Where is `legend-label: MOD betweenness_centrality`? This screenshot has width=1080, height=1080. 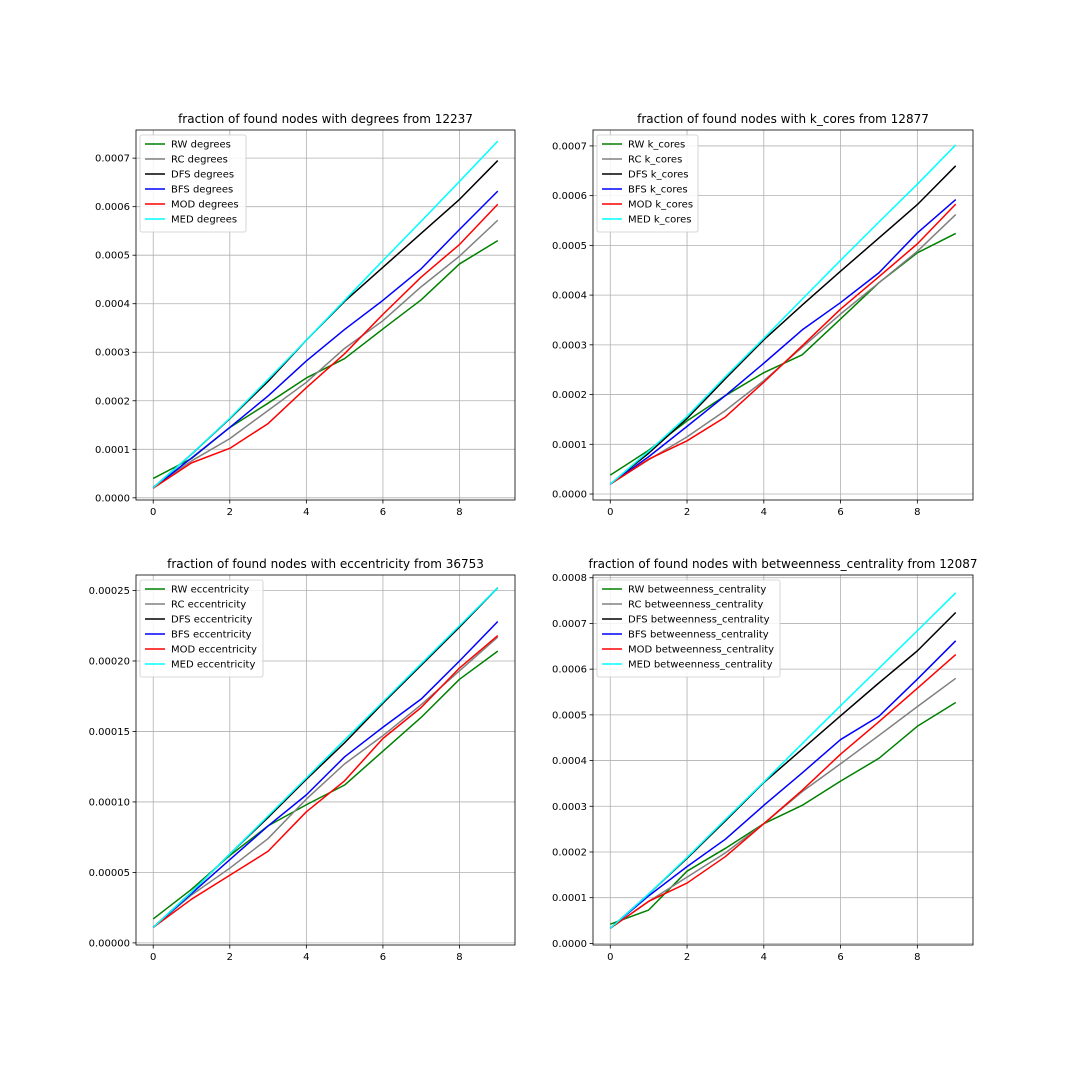
legend-label: MOD betweenness_centrality is located at coordinates (701, 650).